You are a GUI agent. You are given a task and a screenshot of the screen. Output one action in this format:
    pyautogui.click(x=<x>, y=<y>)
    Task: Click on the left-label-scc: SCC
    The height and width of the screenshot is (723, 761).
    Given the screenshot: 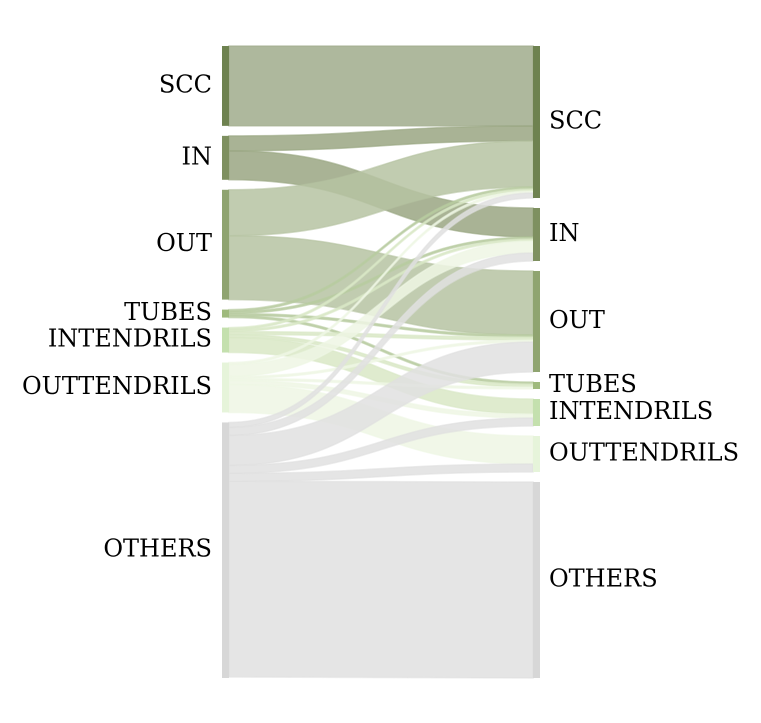 What is the action you would take?
    pyautogui.click(x=185, y=84)
    